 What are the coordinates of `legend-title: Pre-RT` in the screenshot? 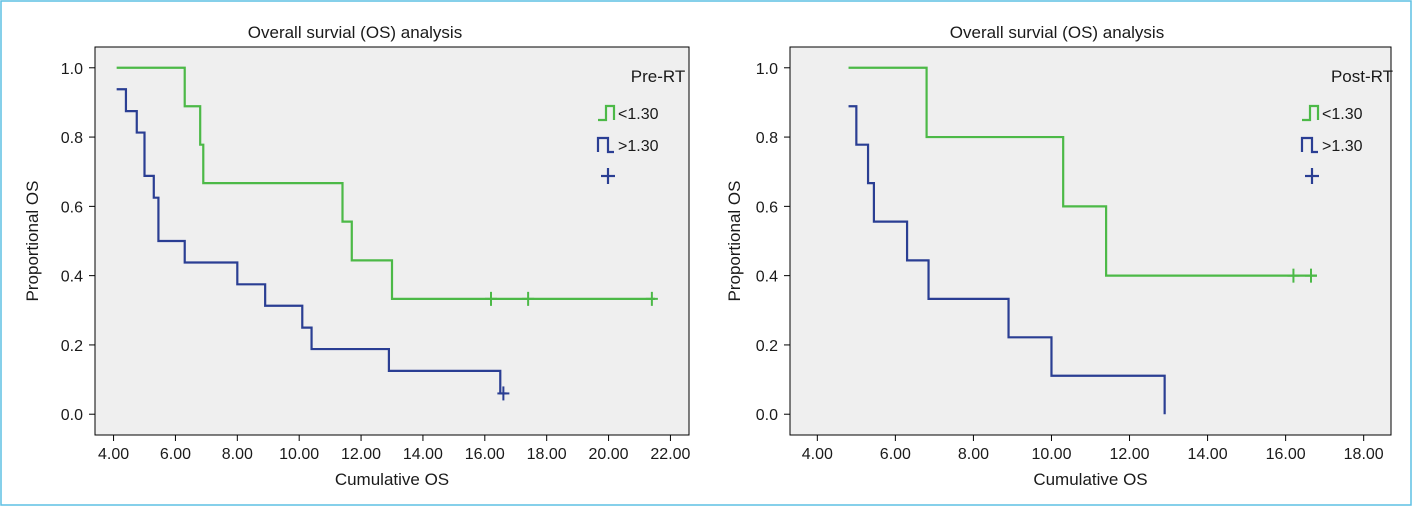 It's located at (658, 76).